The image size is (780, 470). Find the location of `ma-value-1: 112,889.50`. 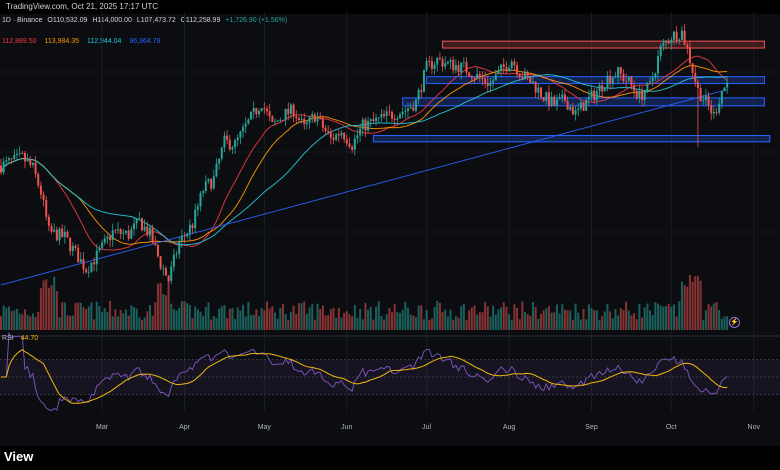

ma-value-1: 112,889.50 is located at coordinates (19, 41).